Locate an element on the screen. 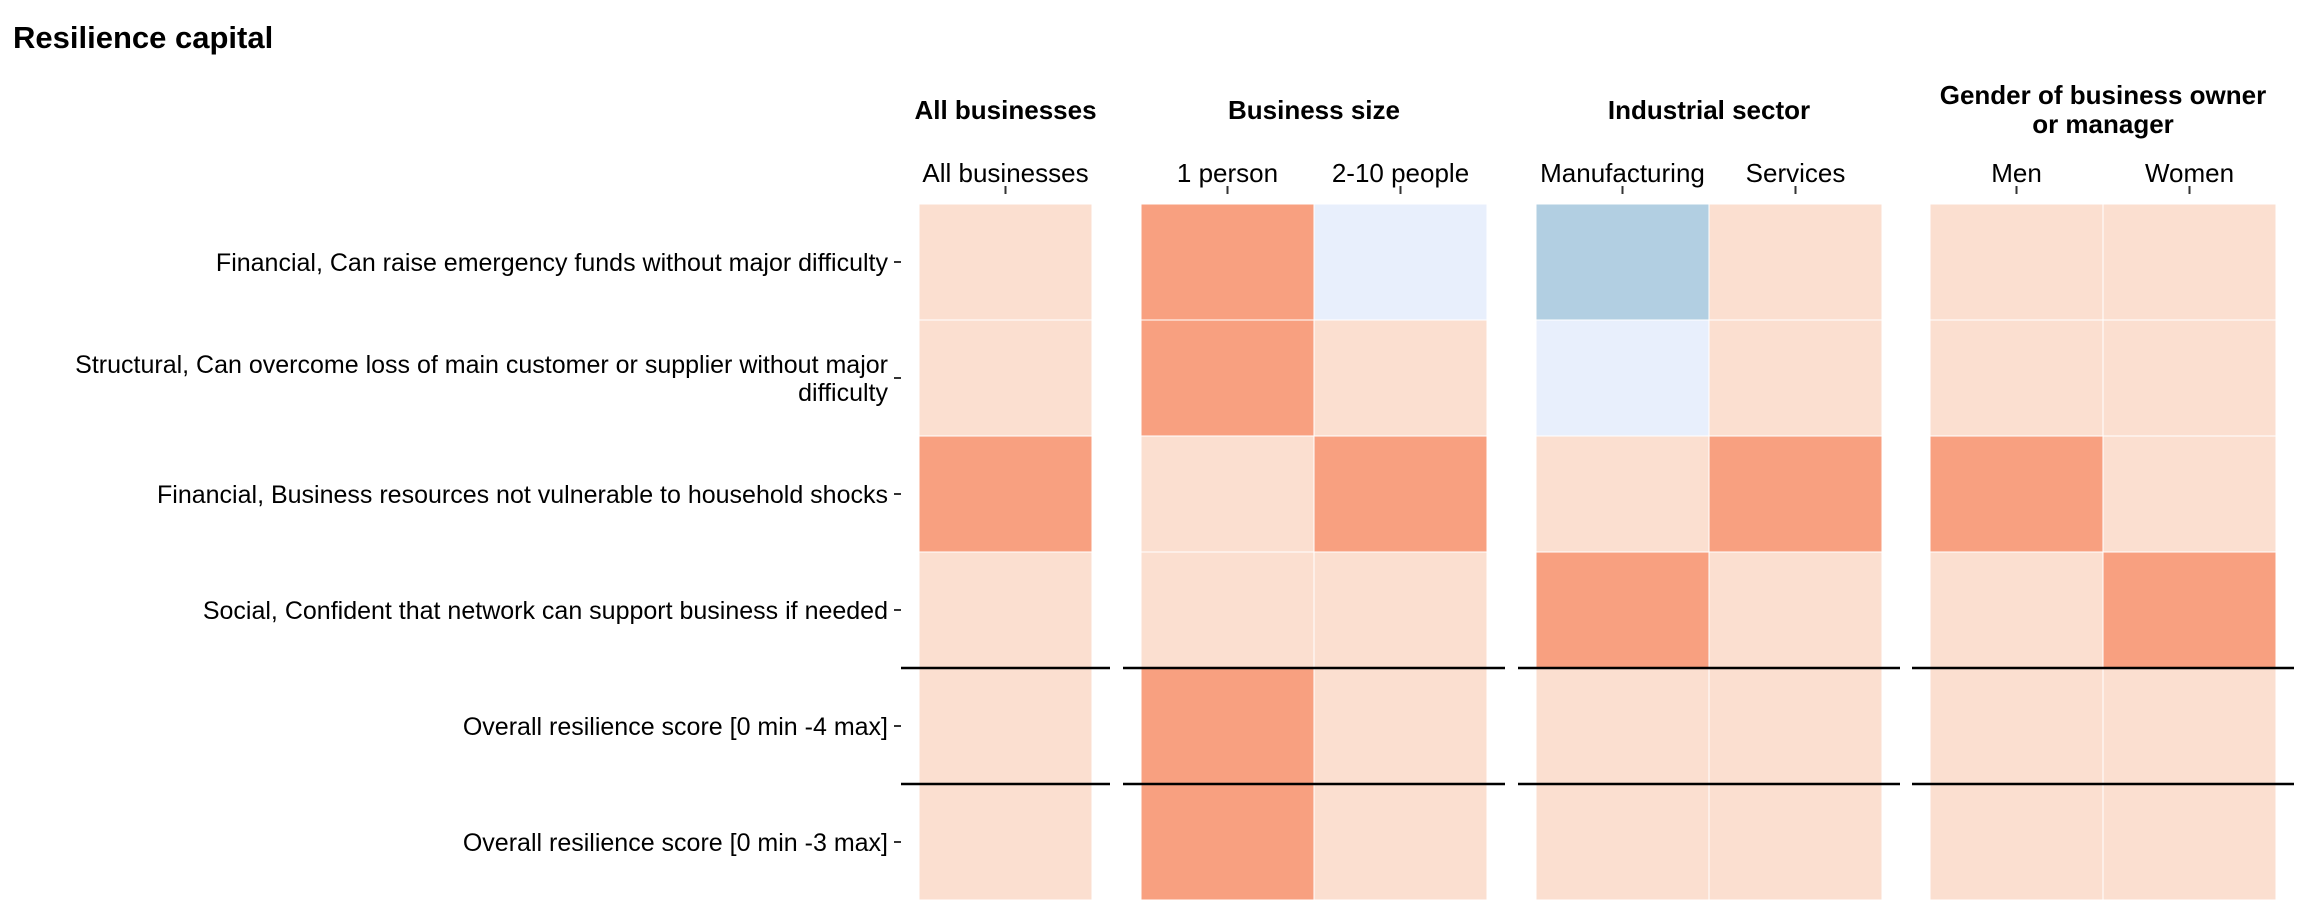 The image size is (2304, 921). column-label: Men is located at coordinates (2016, 173).